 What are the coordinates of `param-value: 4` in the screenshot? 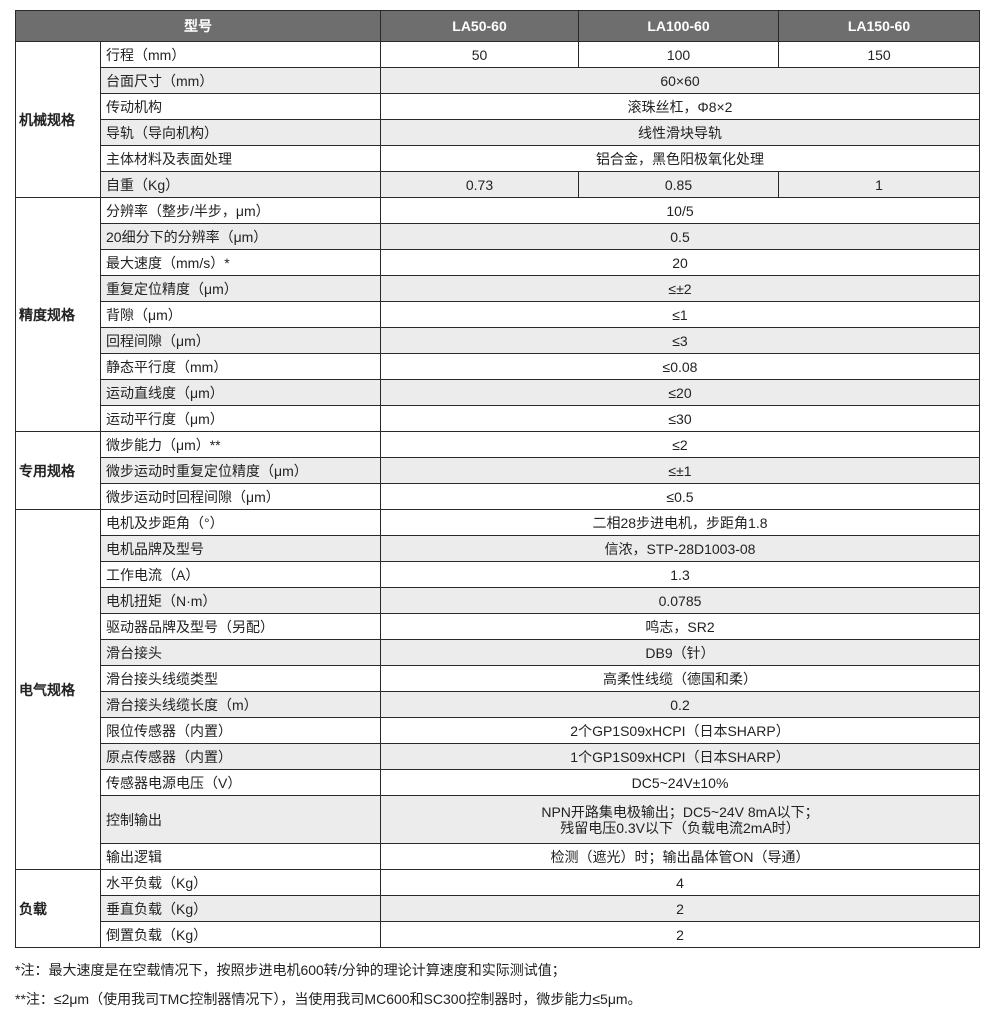 It's located at (680, 882).